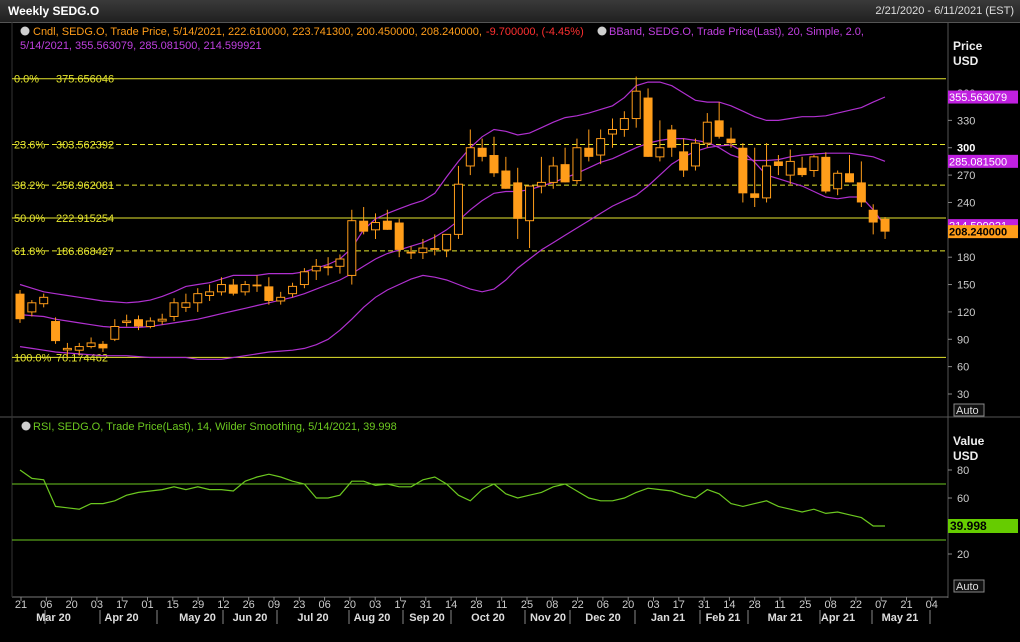 The image size is (1020, 642). What do you see at coordinates (147, 605) in the screenshot?
I see `x-day-label: 01` at bounding box center [147, 605].